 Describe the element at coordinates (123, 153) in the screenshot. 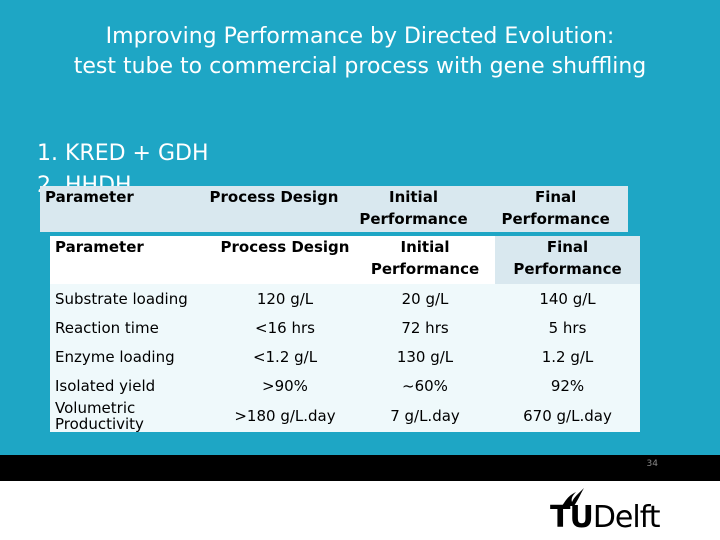

I see `list-item: 1. KRED + GDH` at that location.